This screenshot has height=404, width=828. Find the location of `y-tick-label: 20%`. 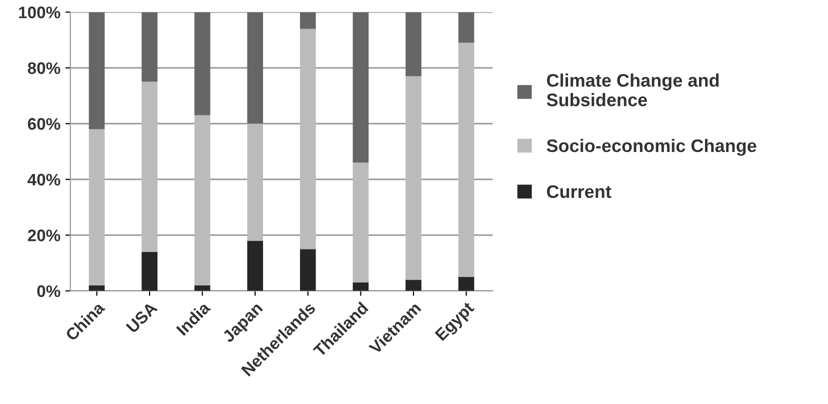

y-tick-label: 20% is located at coordinates (44, 236).